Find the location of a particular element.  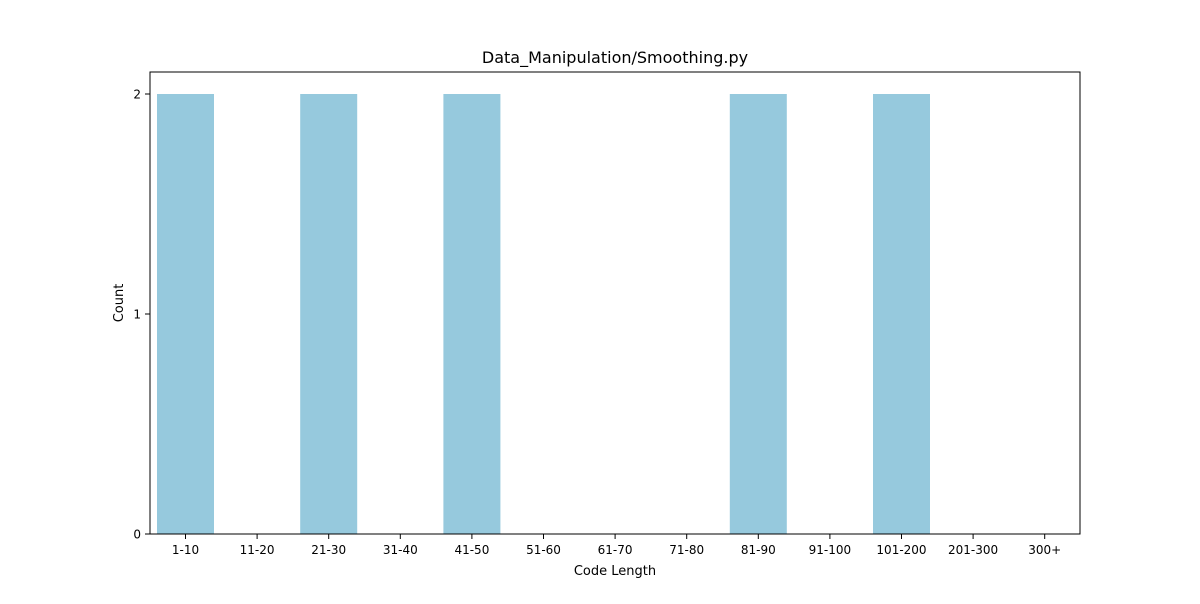

x-tick-label: 11-20 is located at coordinates (257, 550).